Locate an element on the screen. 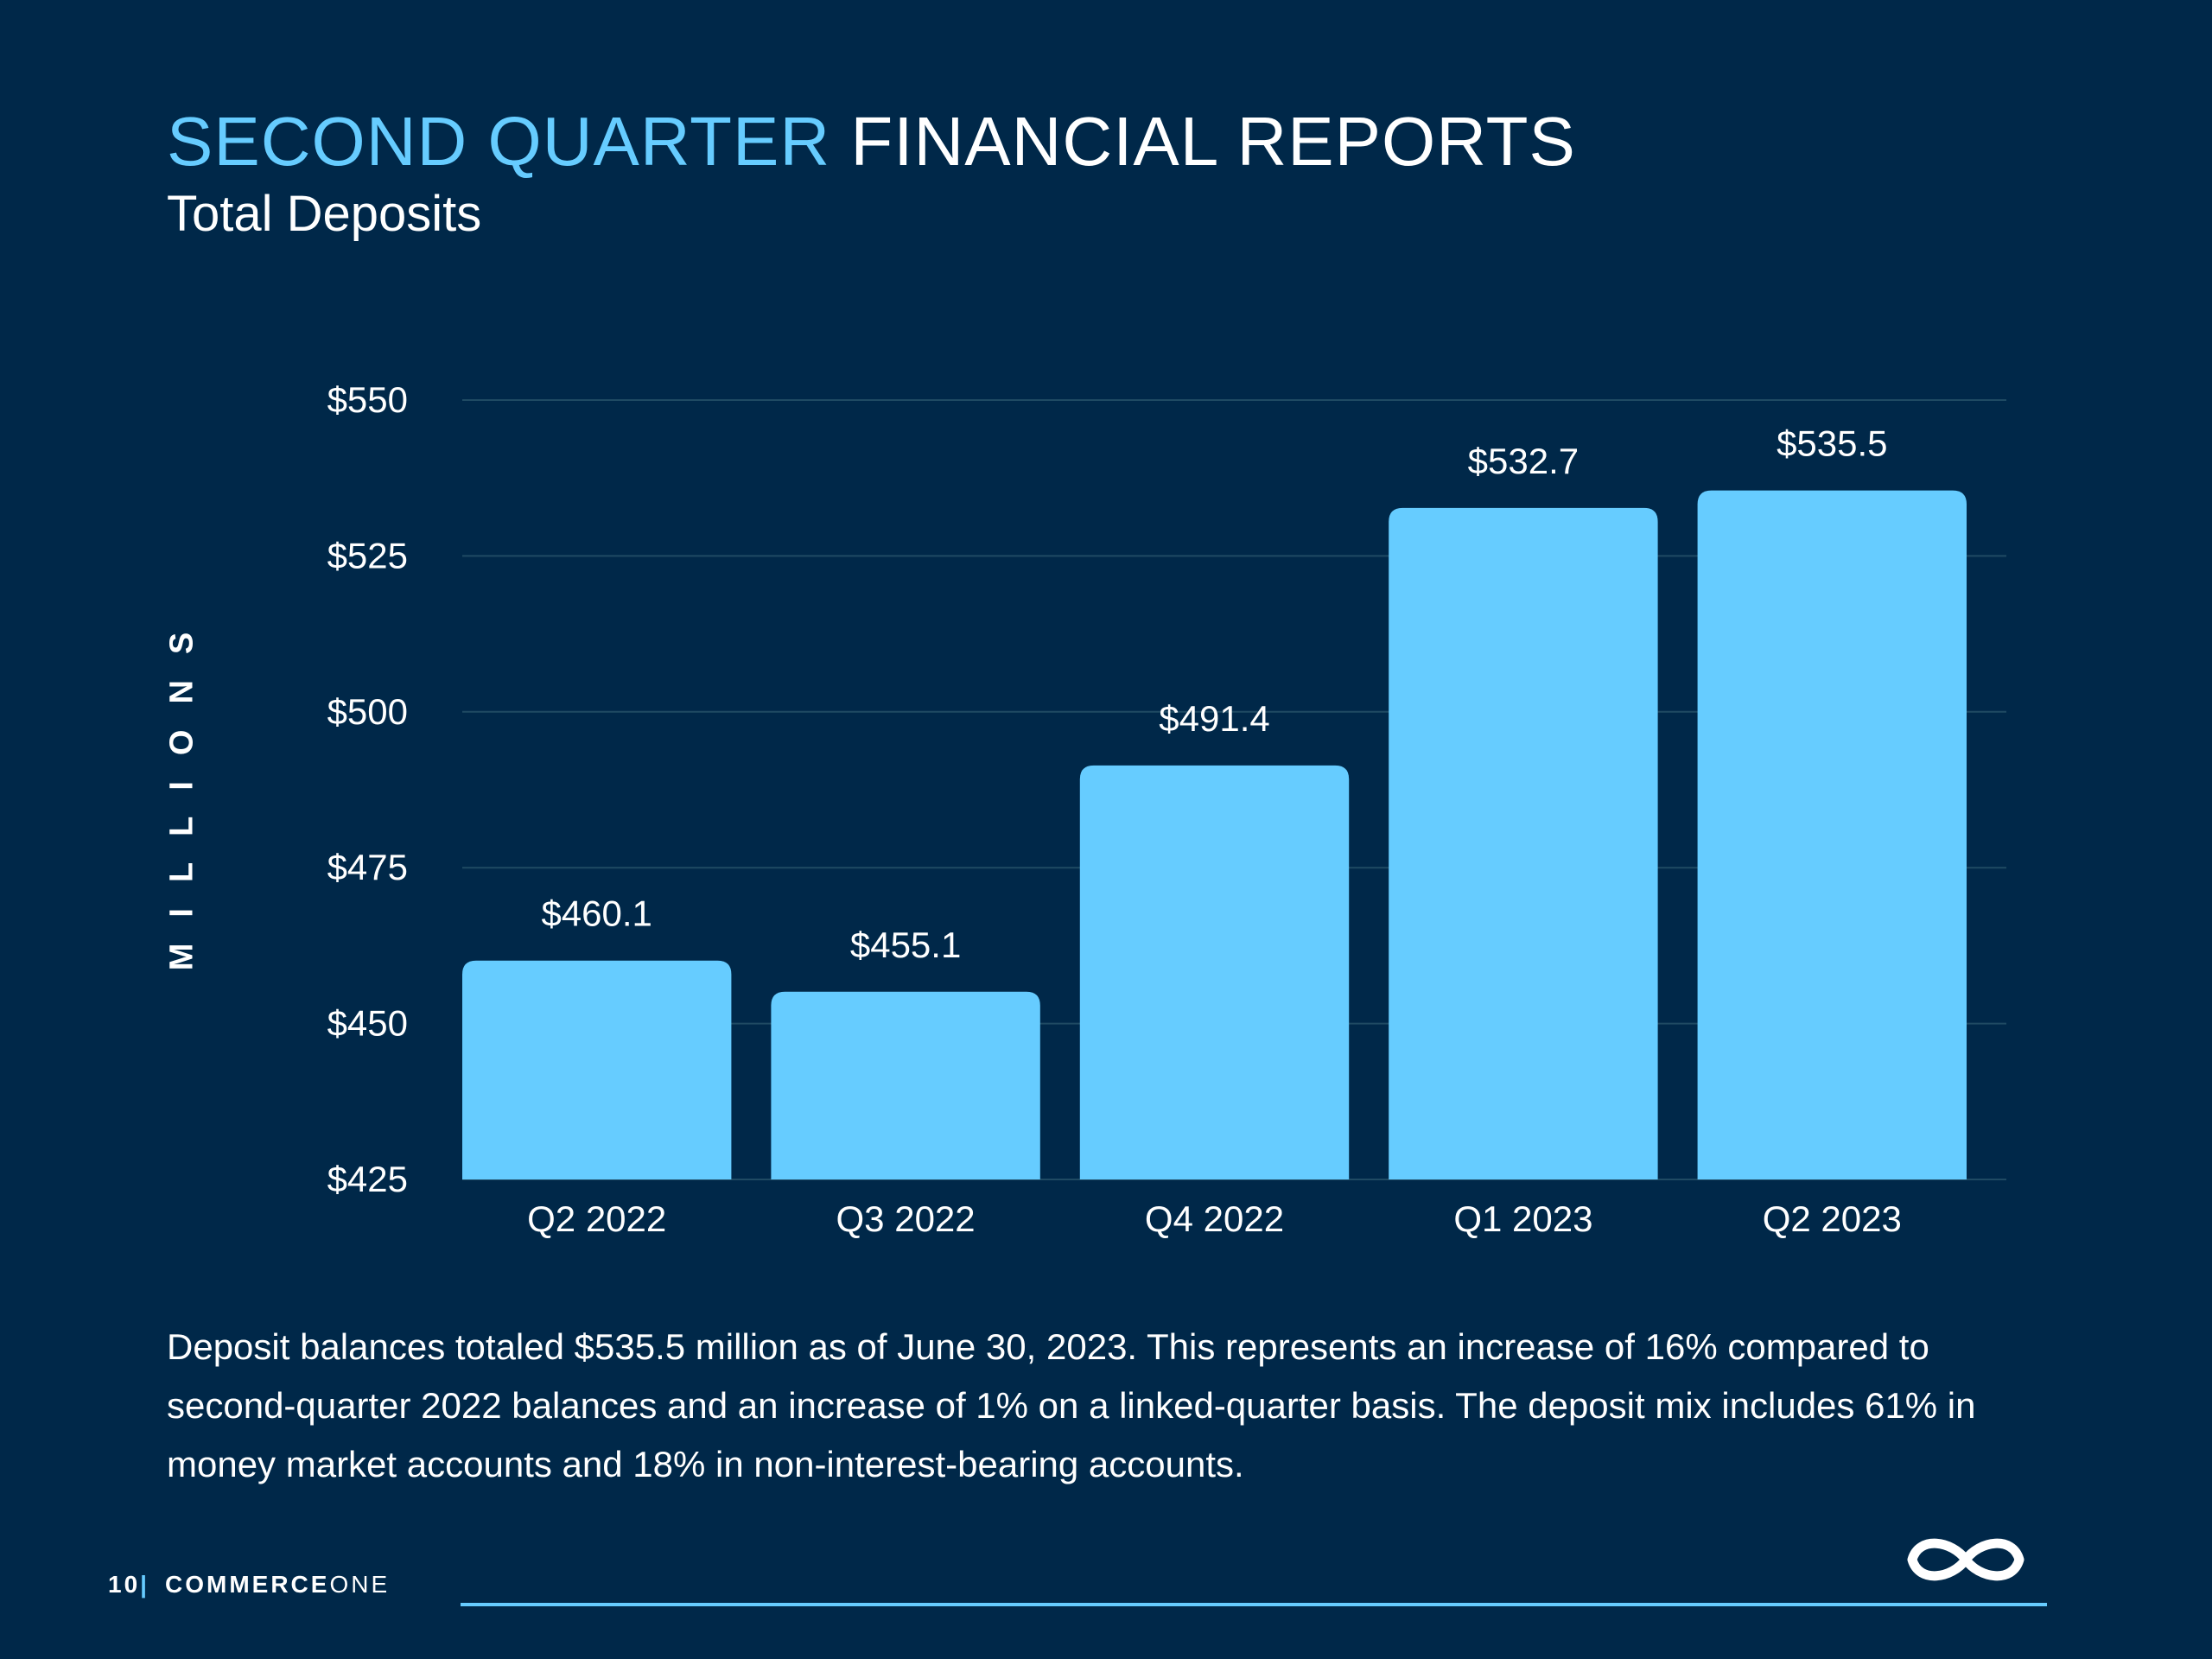 Image resolution: width=2212 pixels, height=1659 pixels. bar-value-label: $491.4 is located at coordinates (1214, 718).